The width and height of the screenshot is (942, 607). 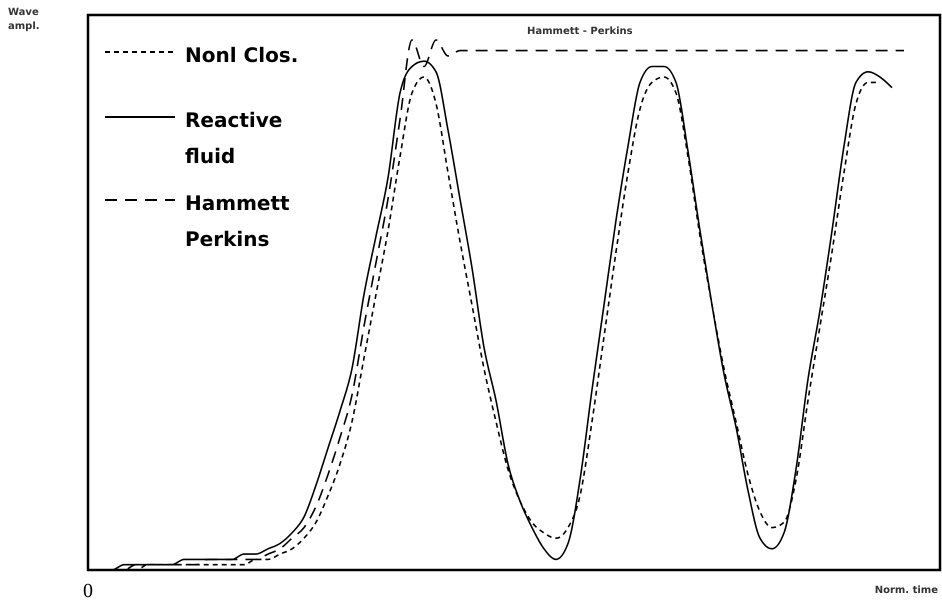 I want to click on legend-label: Reactive fluid, so click(x=233, y=138).